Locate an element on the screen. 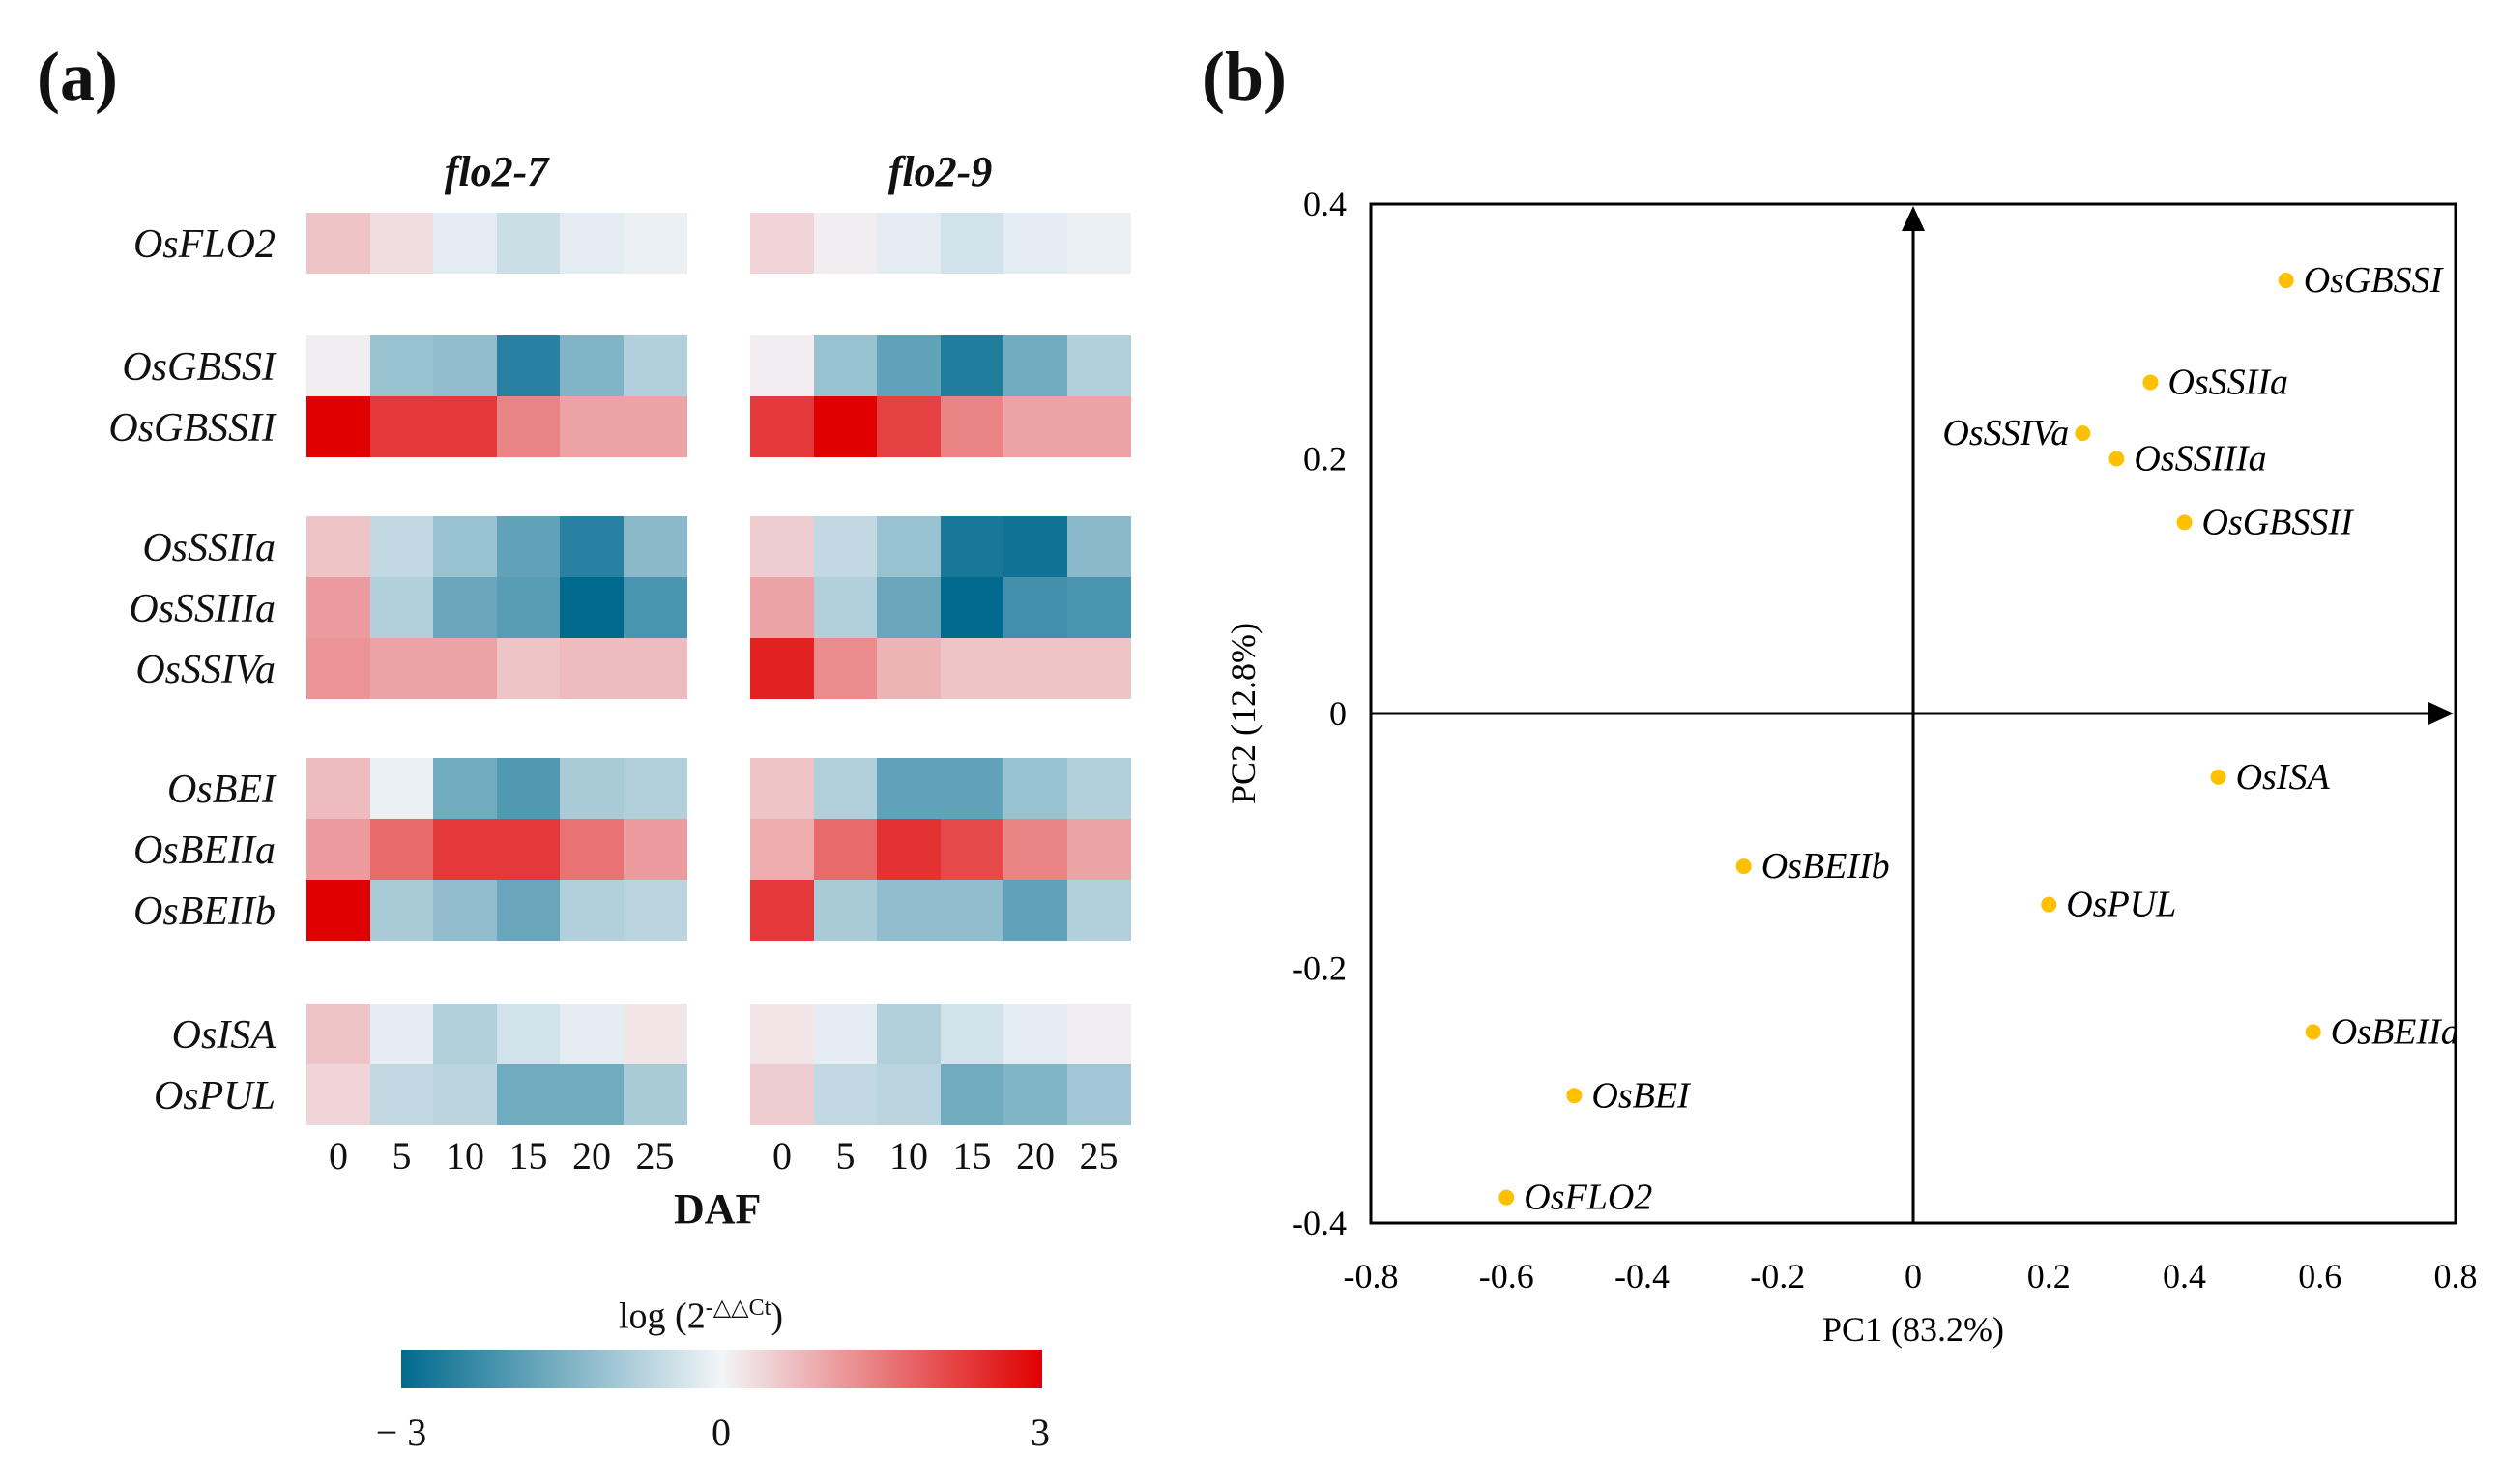  y-tick-label: 0.4 is located at coordinates (1325, 204).